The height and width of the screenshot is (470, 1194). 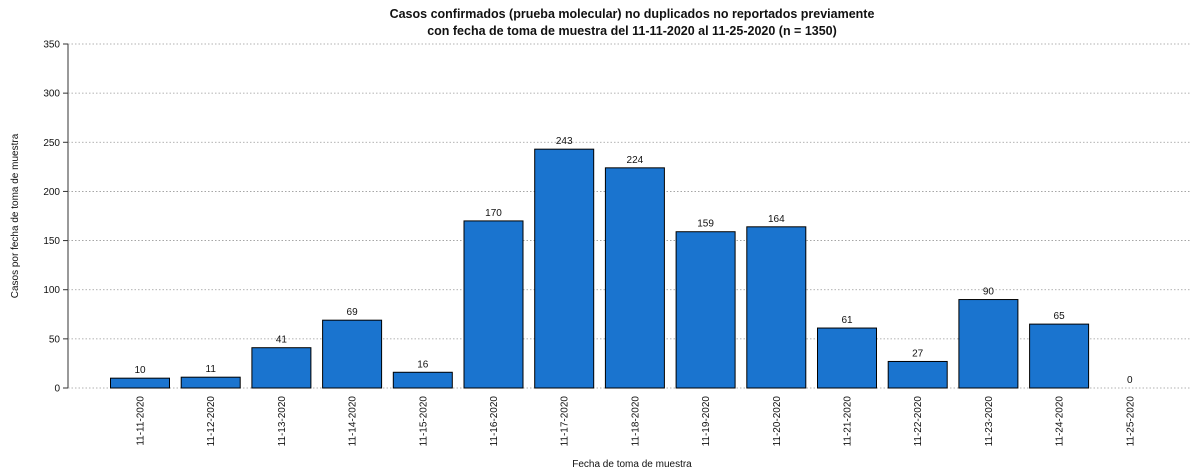 I want to click on value-label: 0, so click(x=1130, y=380).